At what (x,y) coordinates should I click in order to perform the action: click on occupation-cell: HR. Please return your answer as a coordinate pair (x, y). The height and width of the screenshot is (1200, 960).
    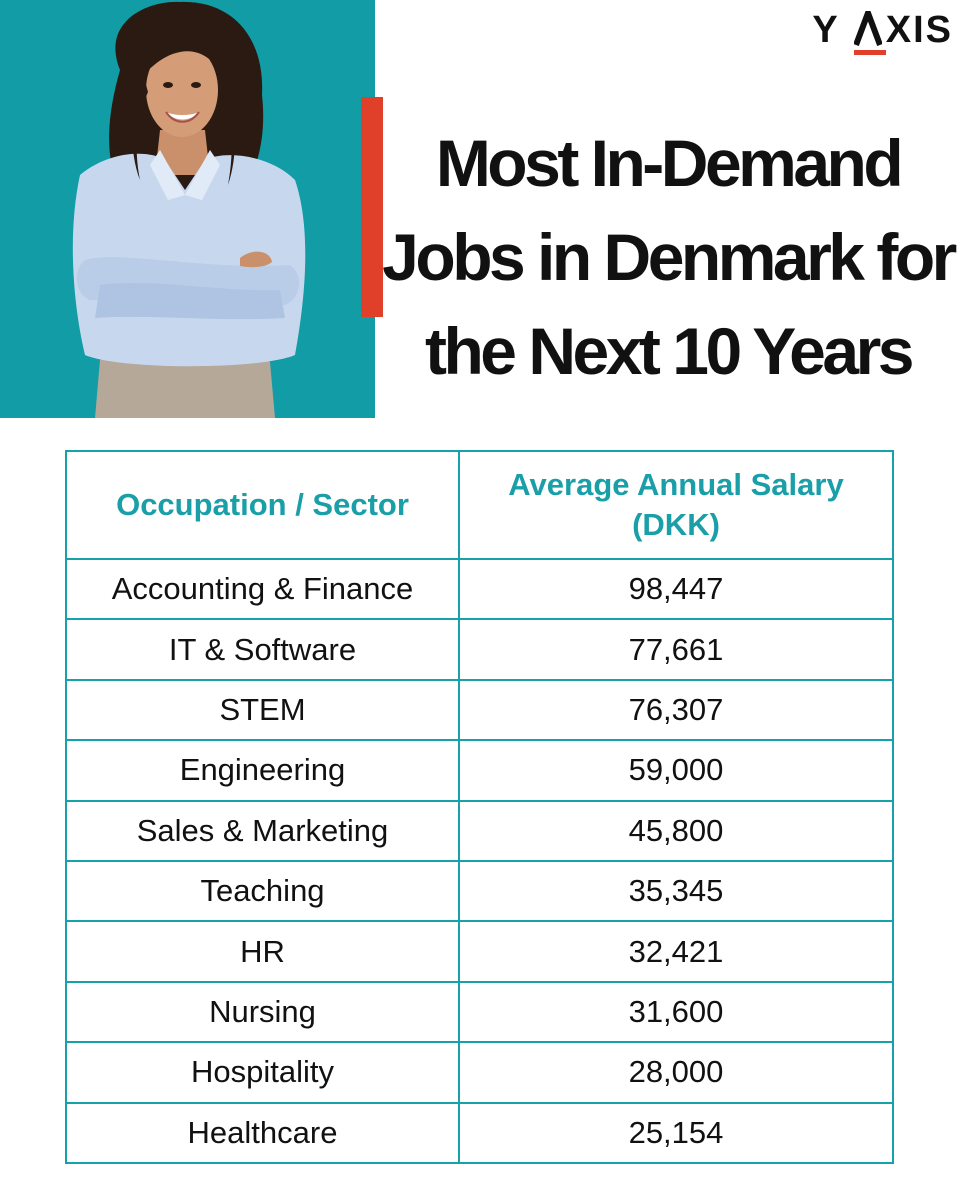
    Looking at the image, I should click on (262, 951).